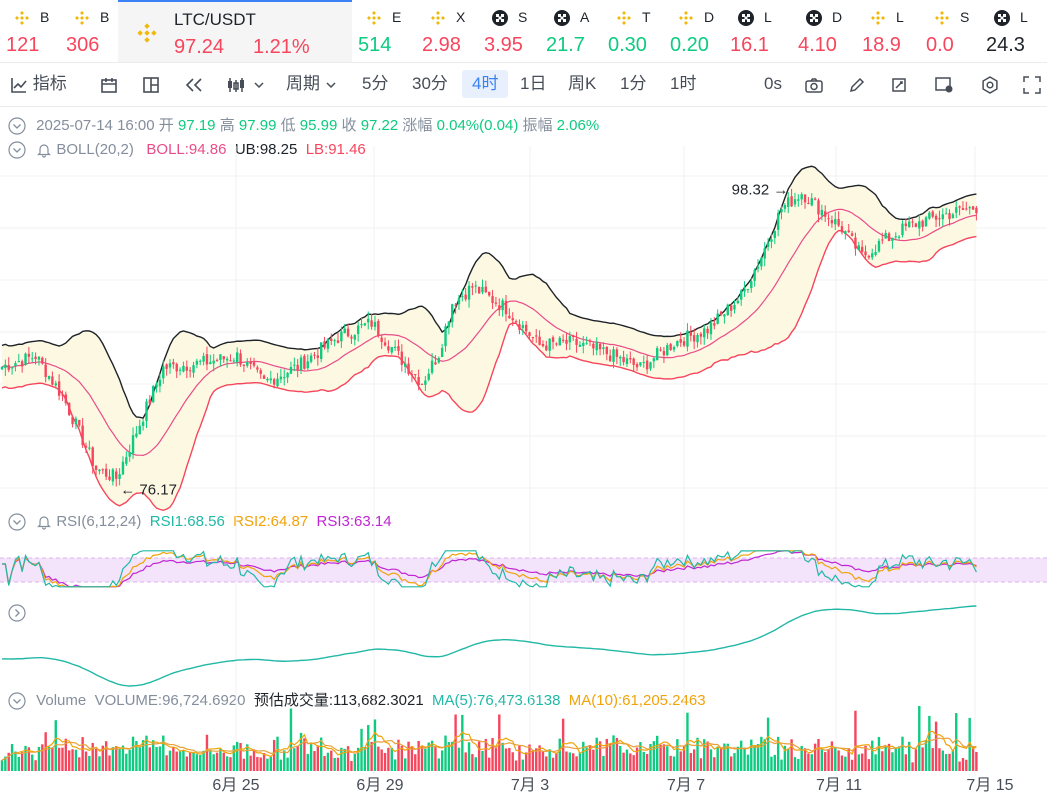 The width and height of the screenshot is (1047, 805). I want to click on ticker-10: D 4.10, so click(824, 31).